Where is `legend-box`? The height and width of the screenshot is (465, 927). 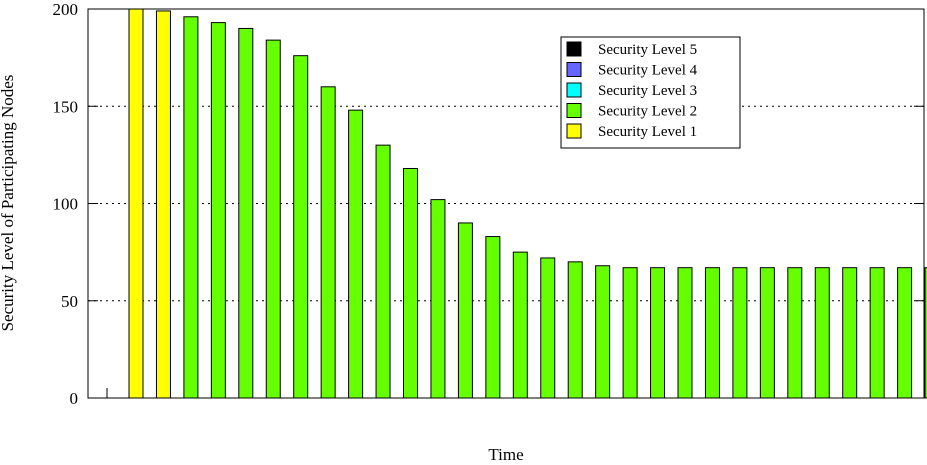
legend-box is located at coordinates (650, 92).